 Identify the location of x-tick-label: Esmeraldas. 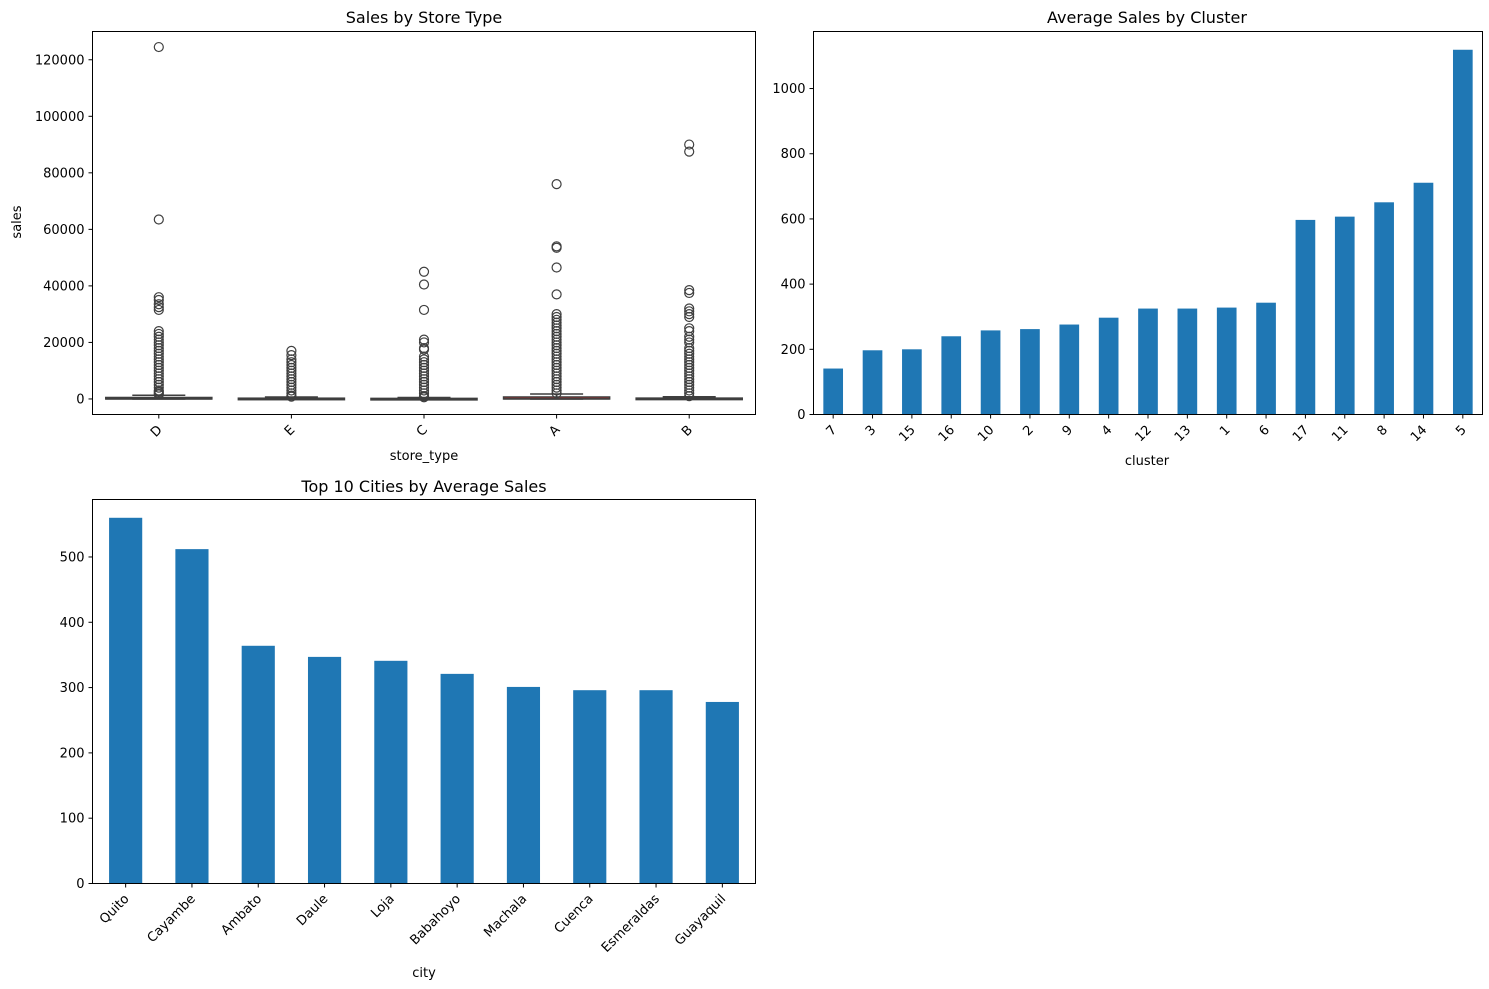
(631, 924).